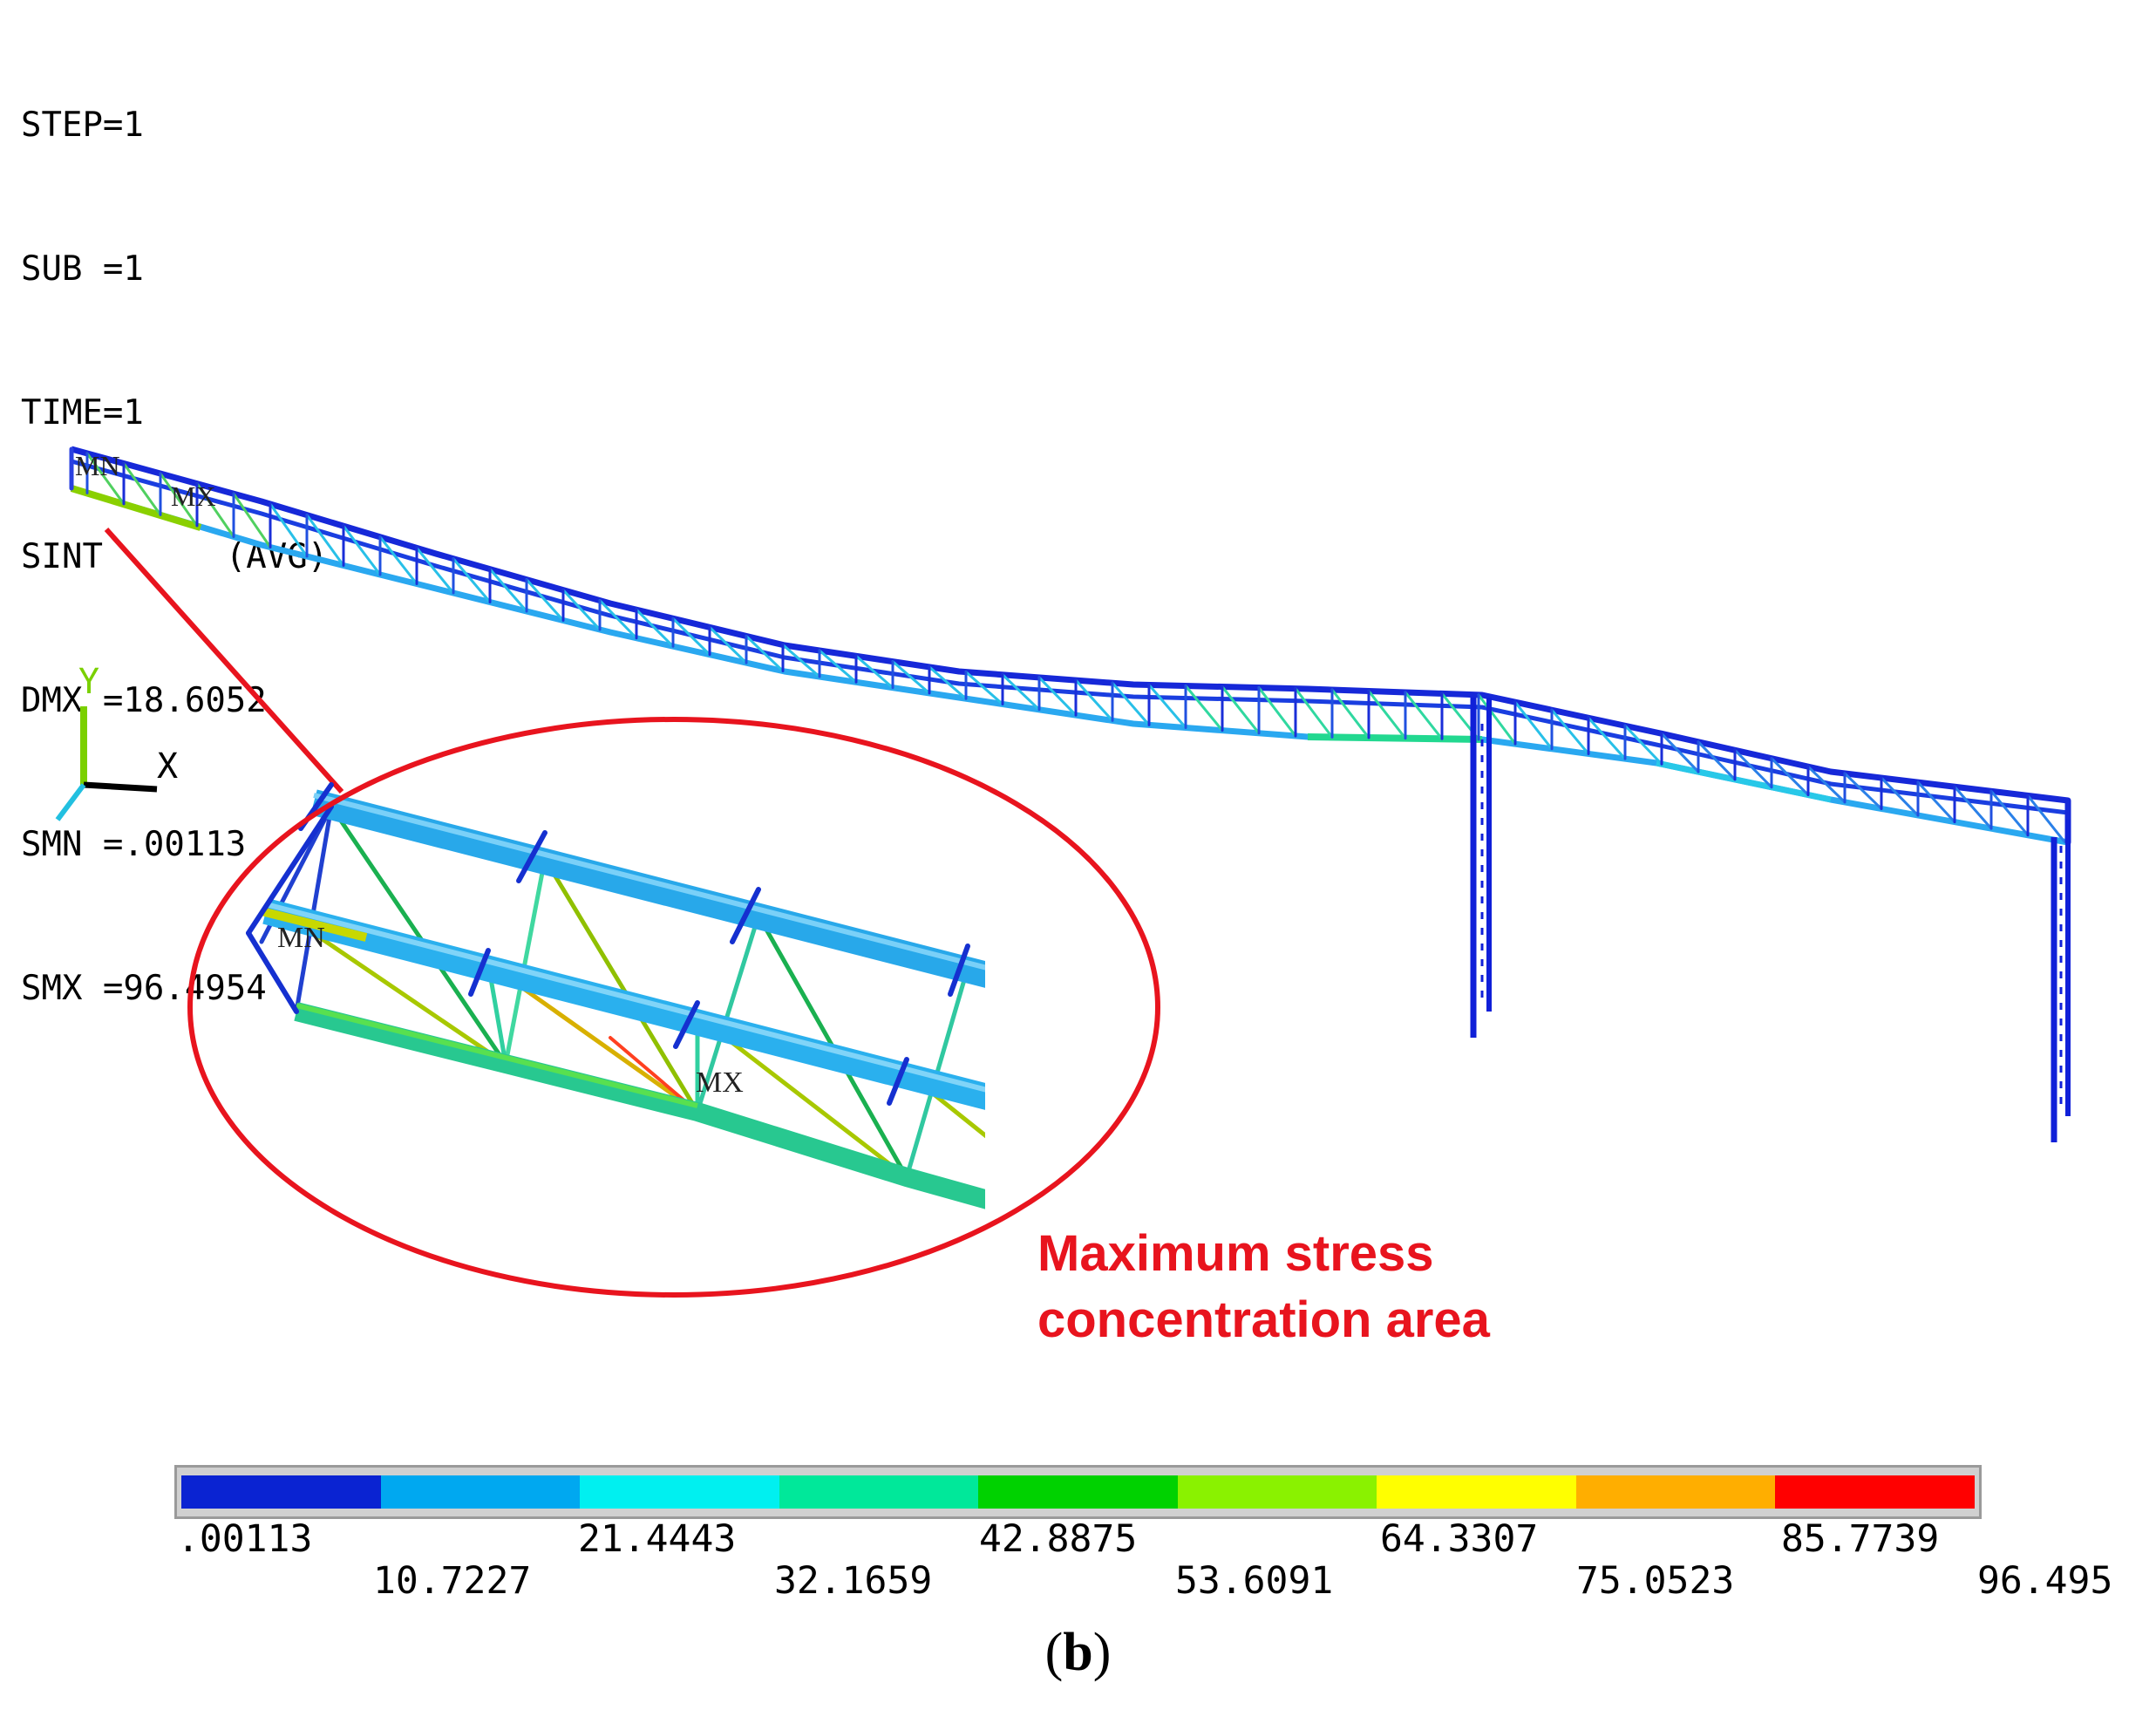  What do you see at coordinates (144, 988) in the screenshot?
I see `info-smx: SMX =96.4954` at bounding box center [144, 988].